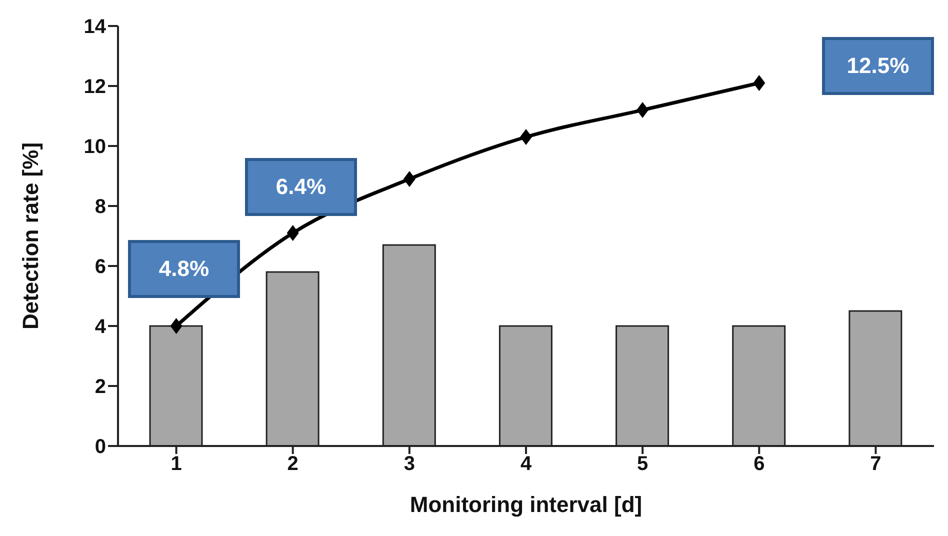 The width and height of the screenshot is (948, 536). What do you see at coordinates (176, 464) in the screenshot?
I see `x-tick-label: 1` at bounding box center [176, 464].